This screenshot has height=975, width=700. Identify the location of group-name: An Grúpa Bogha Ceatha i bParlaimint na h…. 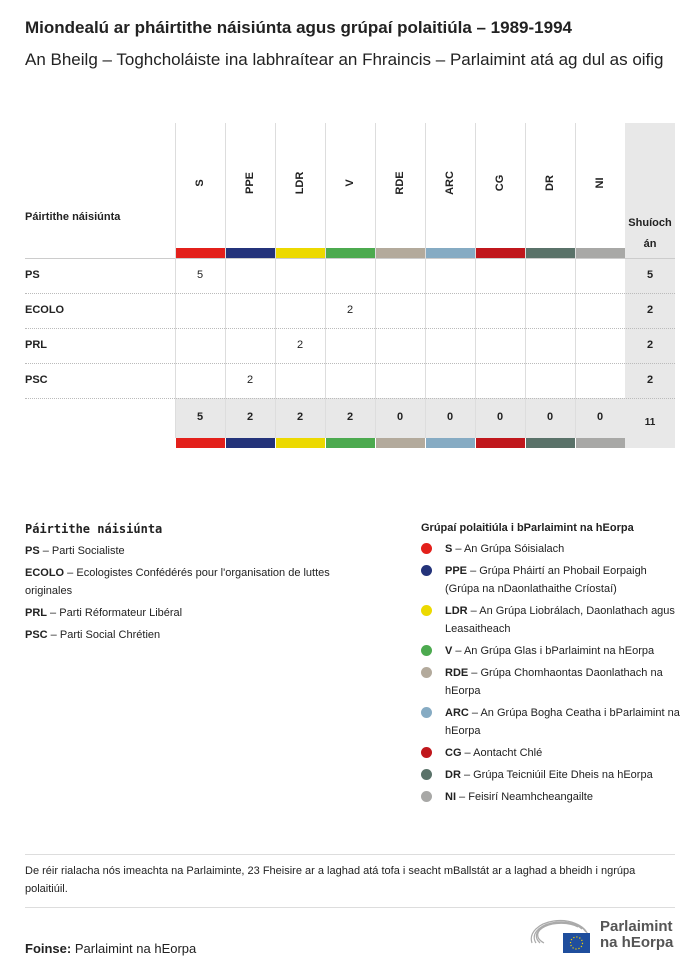
(562, 722).